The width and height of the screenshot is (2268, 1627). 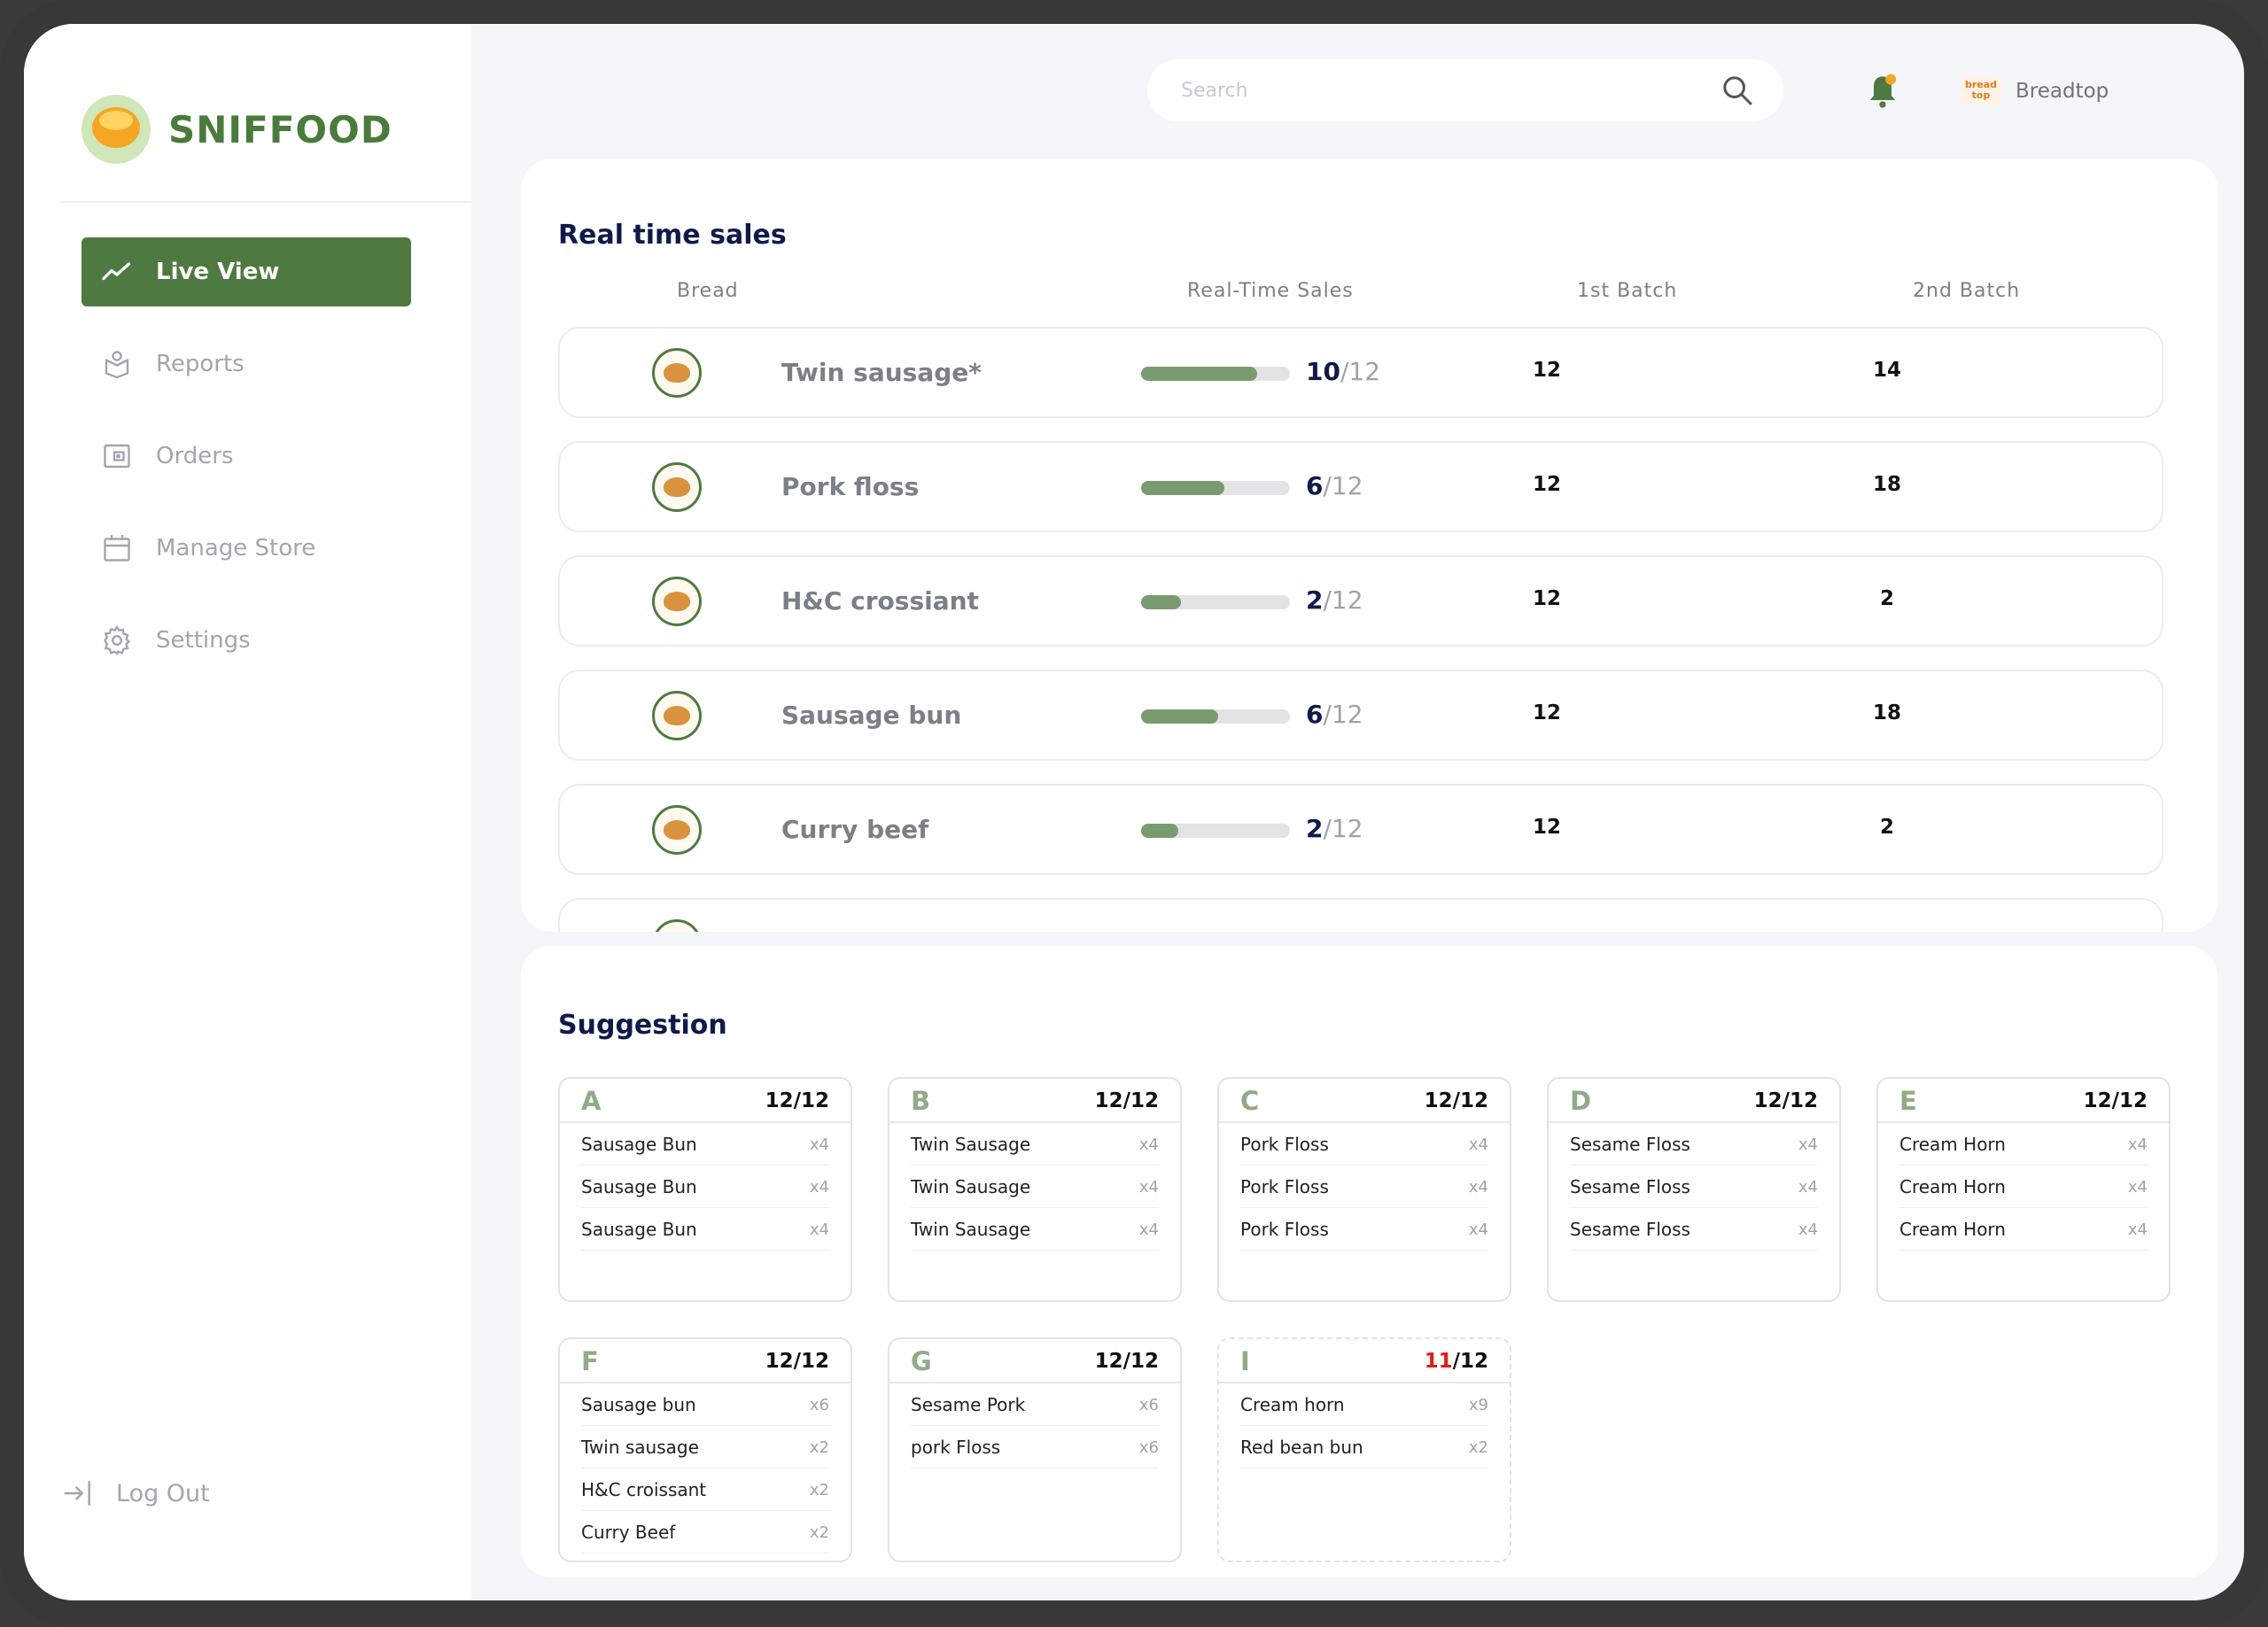 What do you see at coordinates (1343, 371) in the screenshot?
I see `sales-value: 10/12` at bounding box center [1343, 371].